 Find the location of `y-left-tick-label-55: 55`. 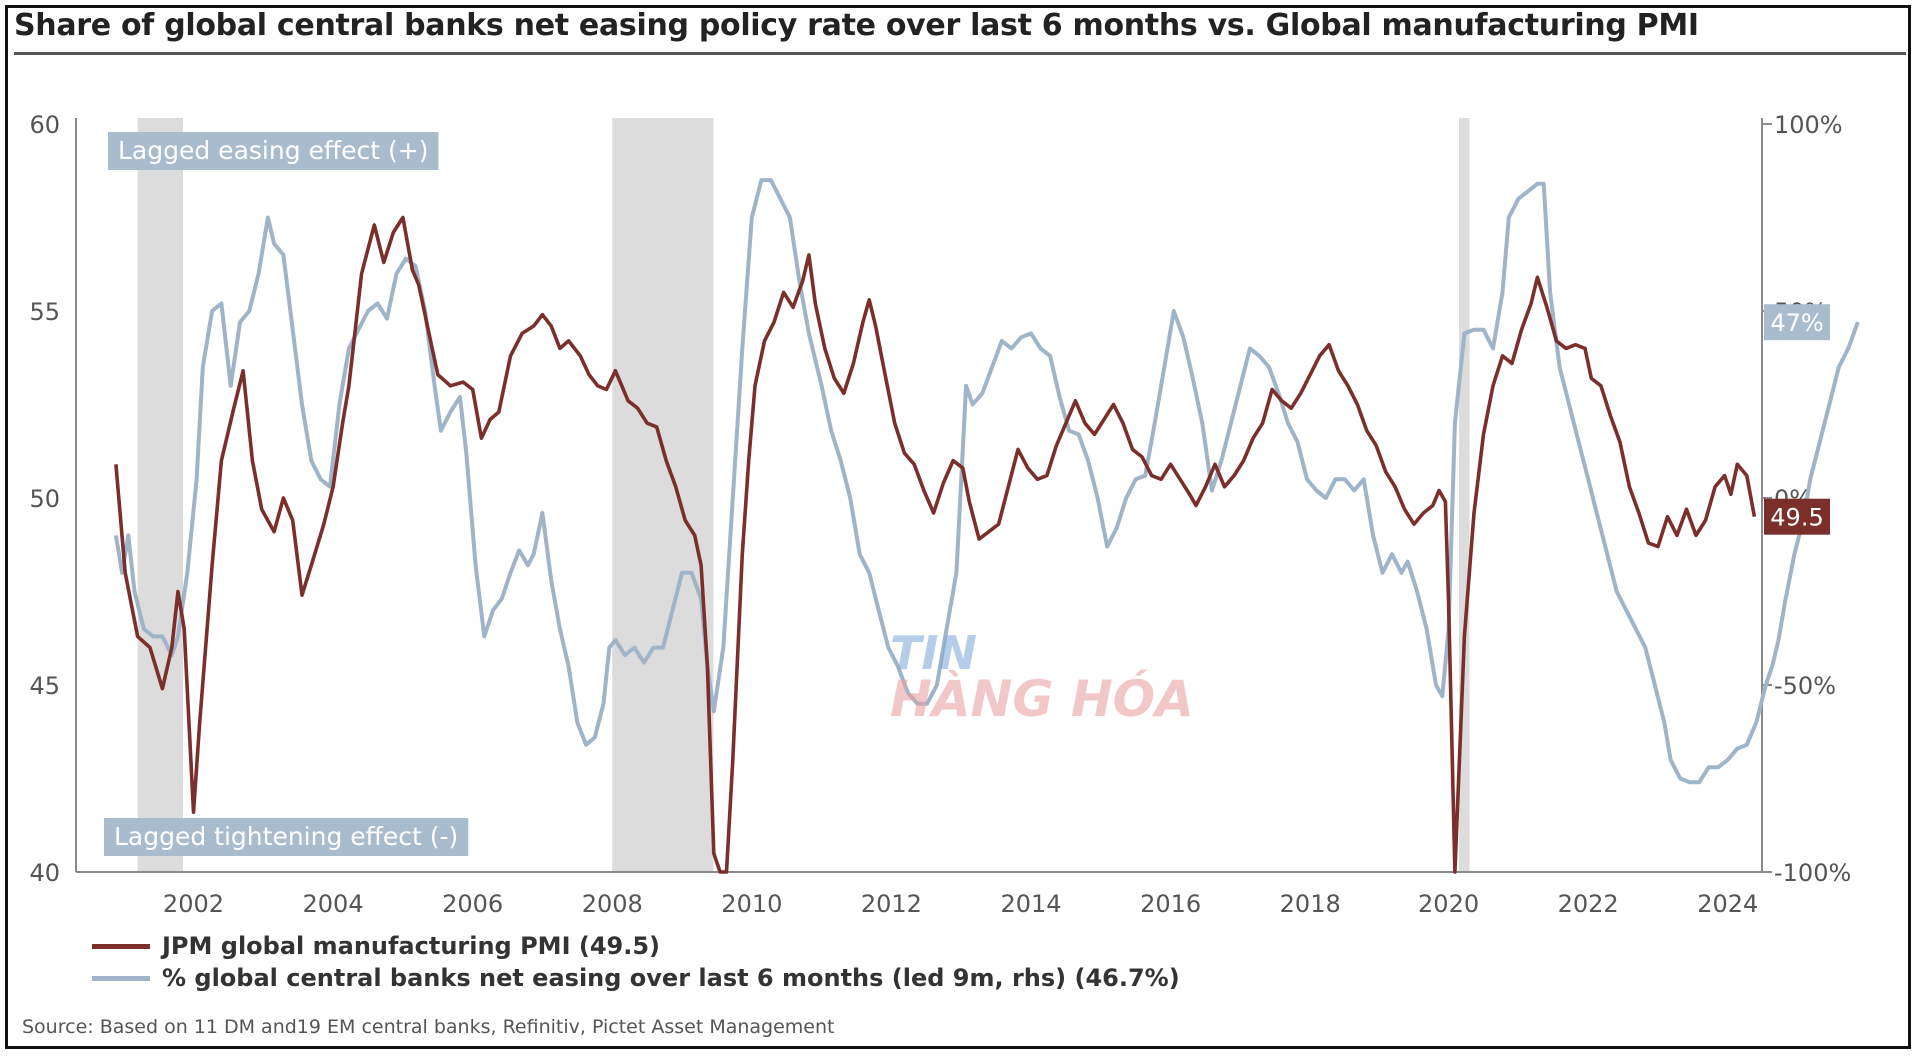

y-left-tick-label-55: 55 is located at coordinates (44, 312).